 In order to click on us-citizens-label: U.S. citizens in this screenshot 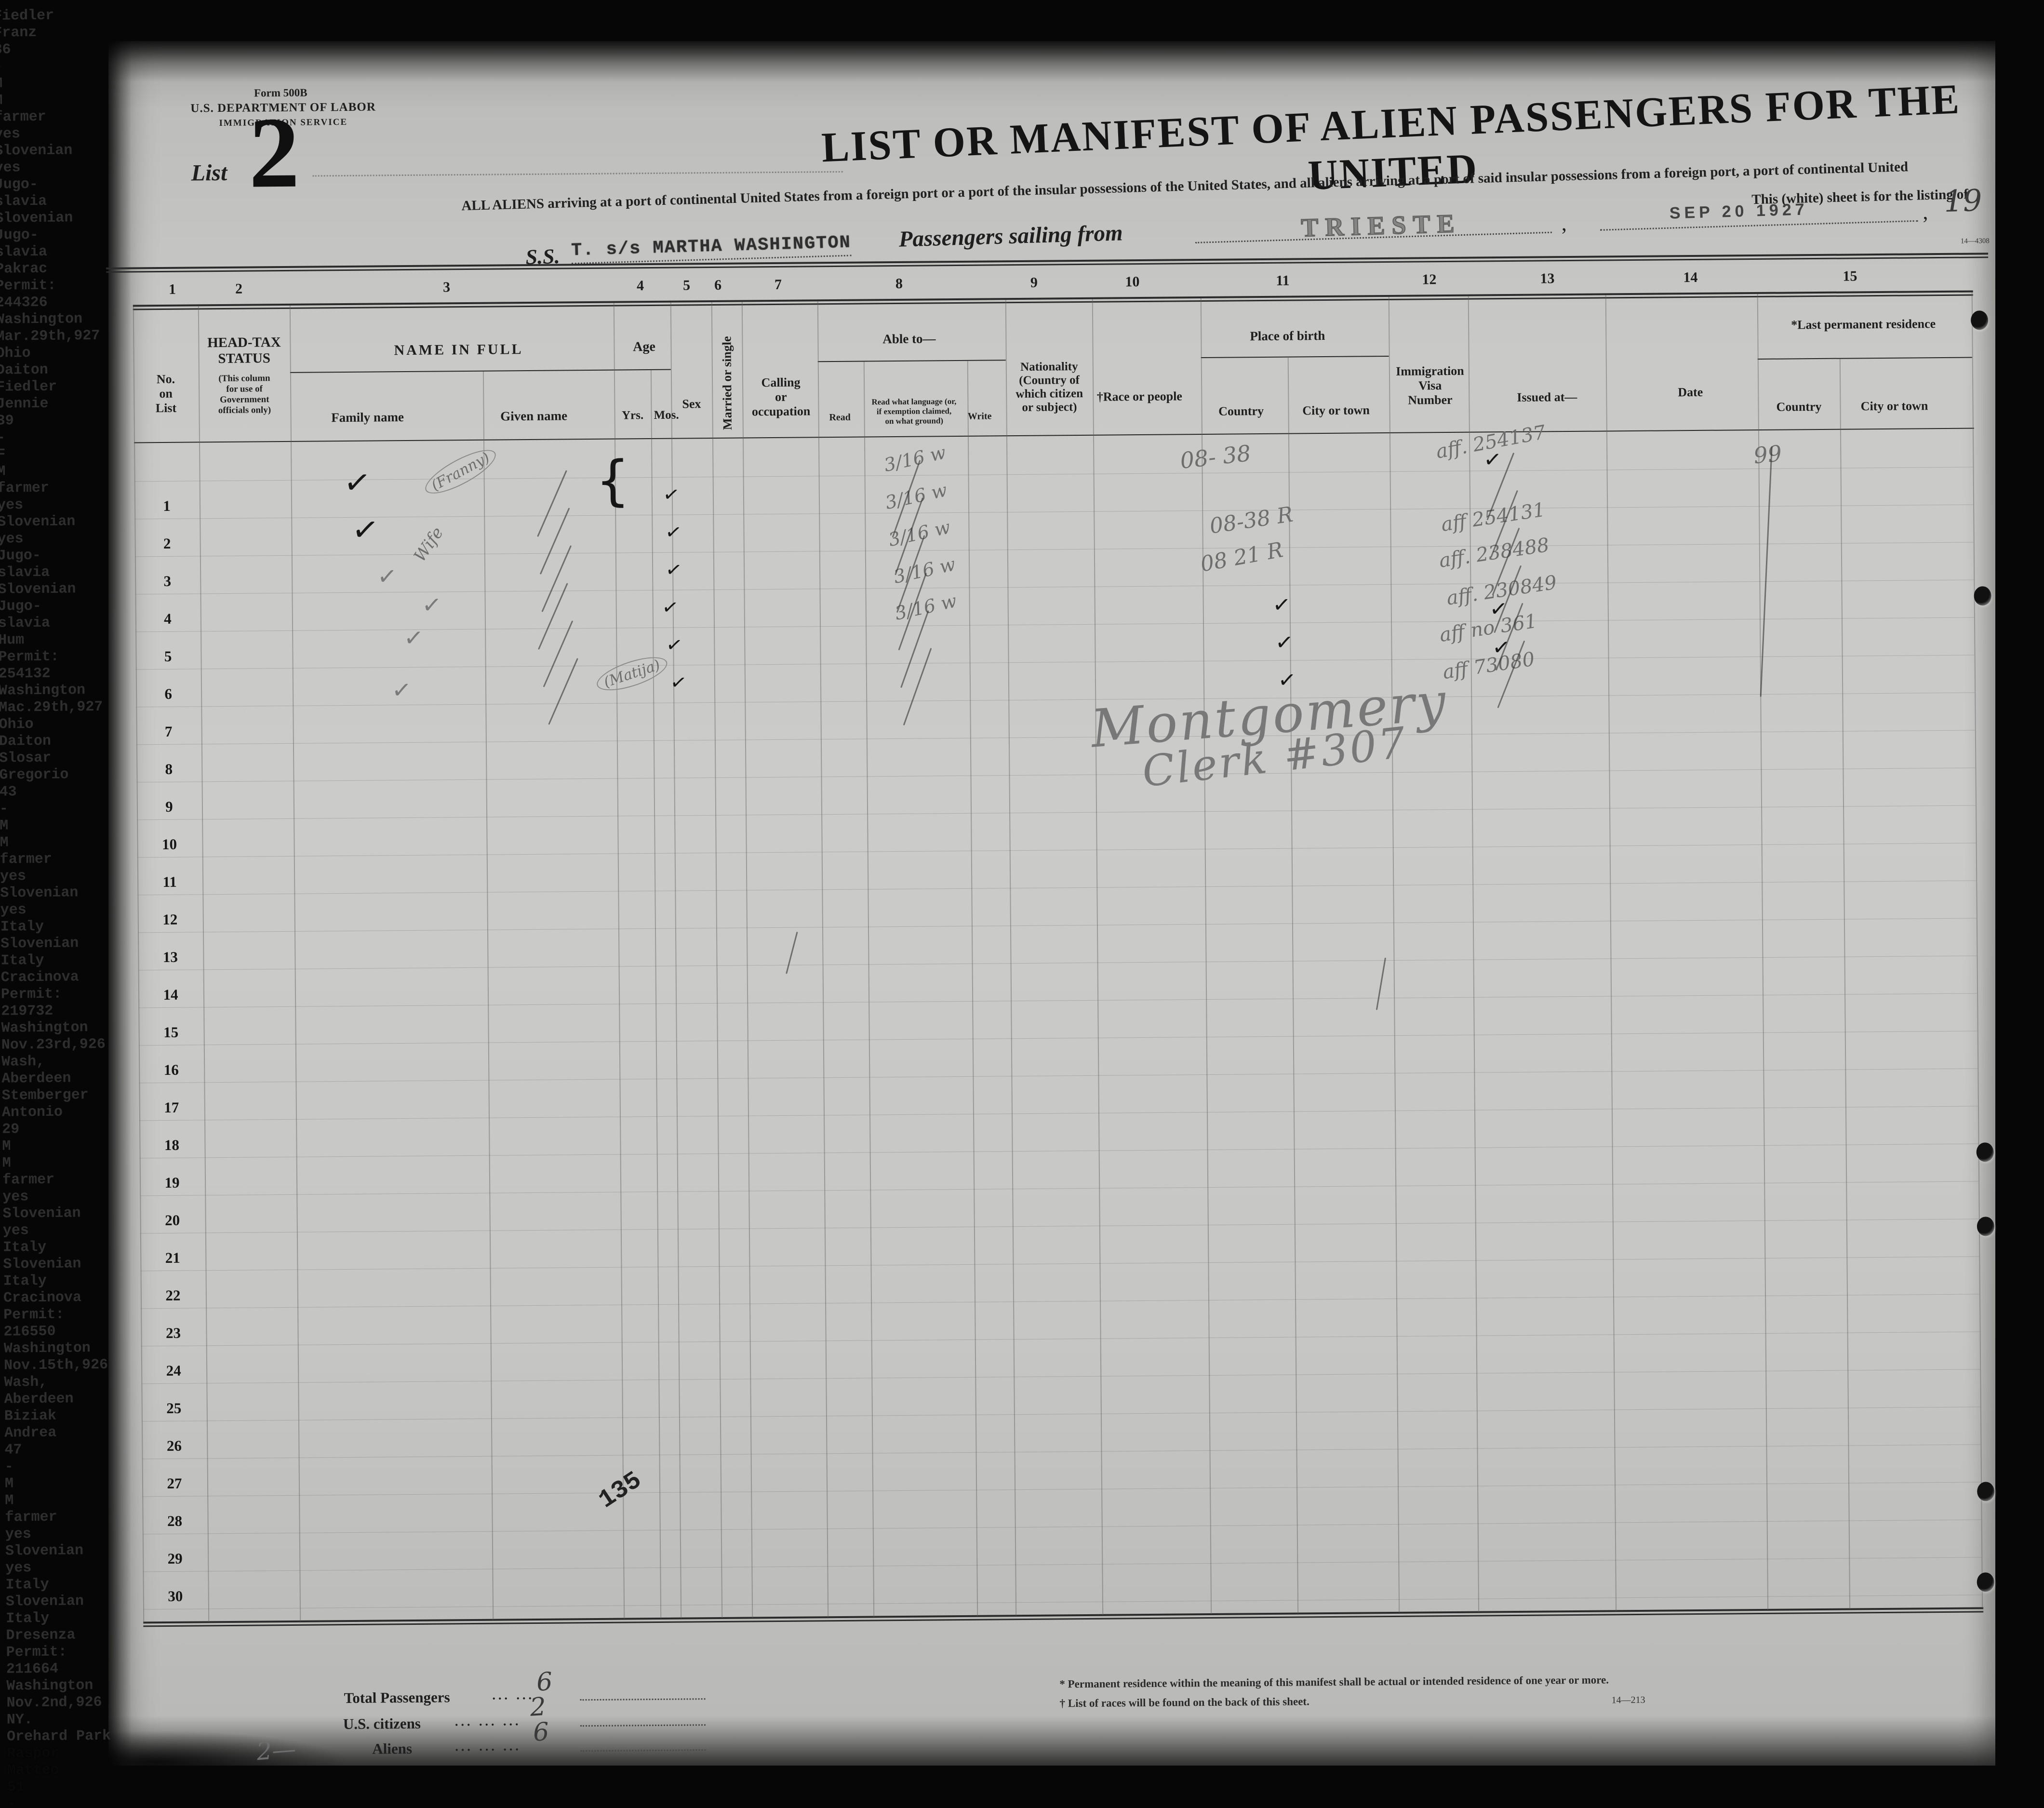, I will do `click(382, 1723)`.